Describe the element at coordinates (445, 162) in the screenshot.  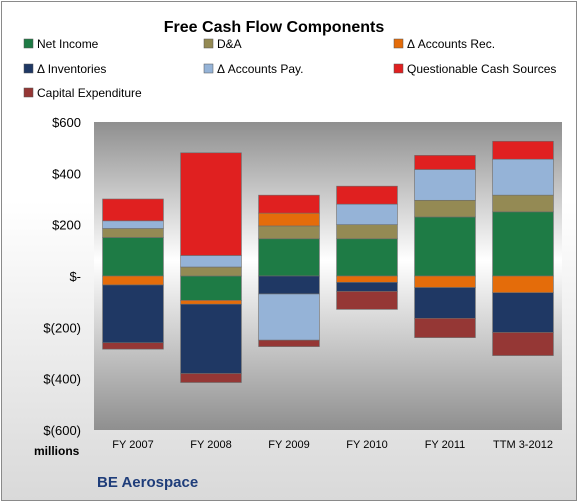
I see `bar-questionable-cash-sources-fy-2011` at that location.